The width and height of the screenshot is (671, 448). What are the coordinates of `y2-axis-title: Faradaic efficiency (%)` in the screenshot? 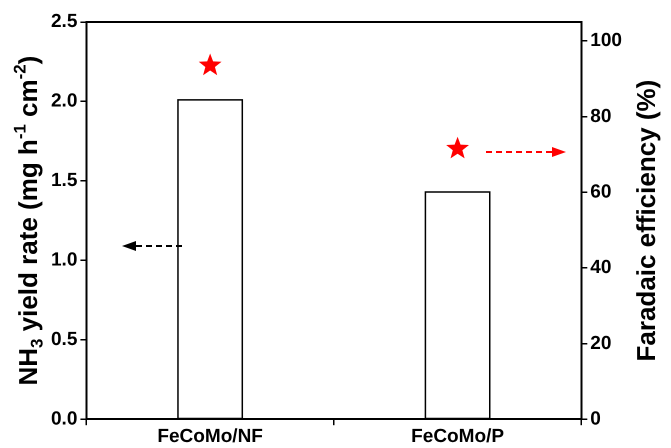 It's located at (646, 221).